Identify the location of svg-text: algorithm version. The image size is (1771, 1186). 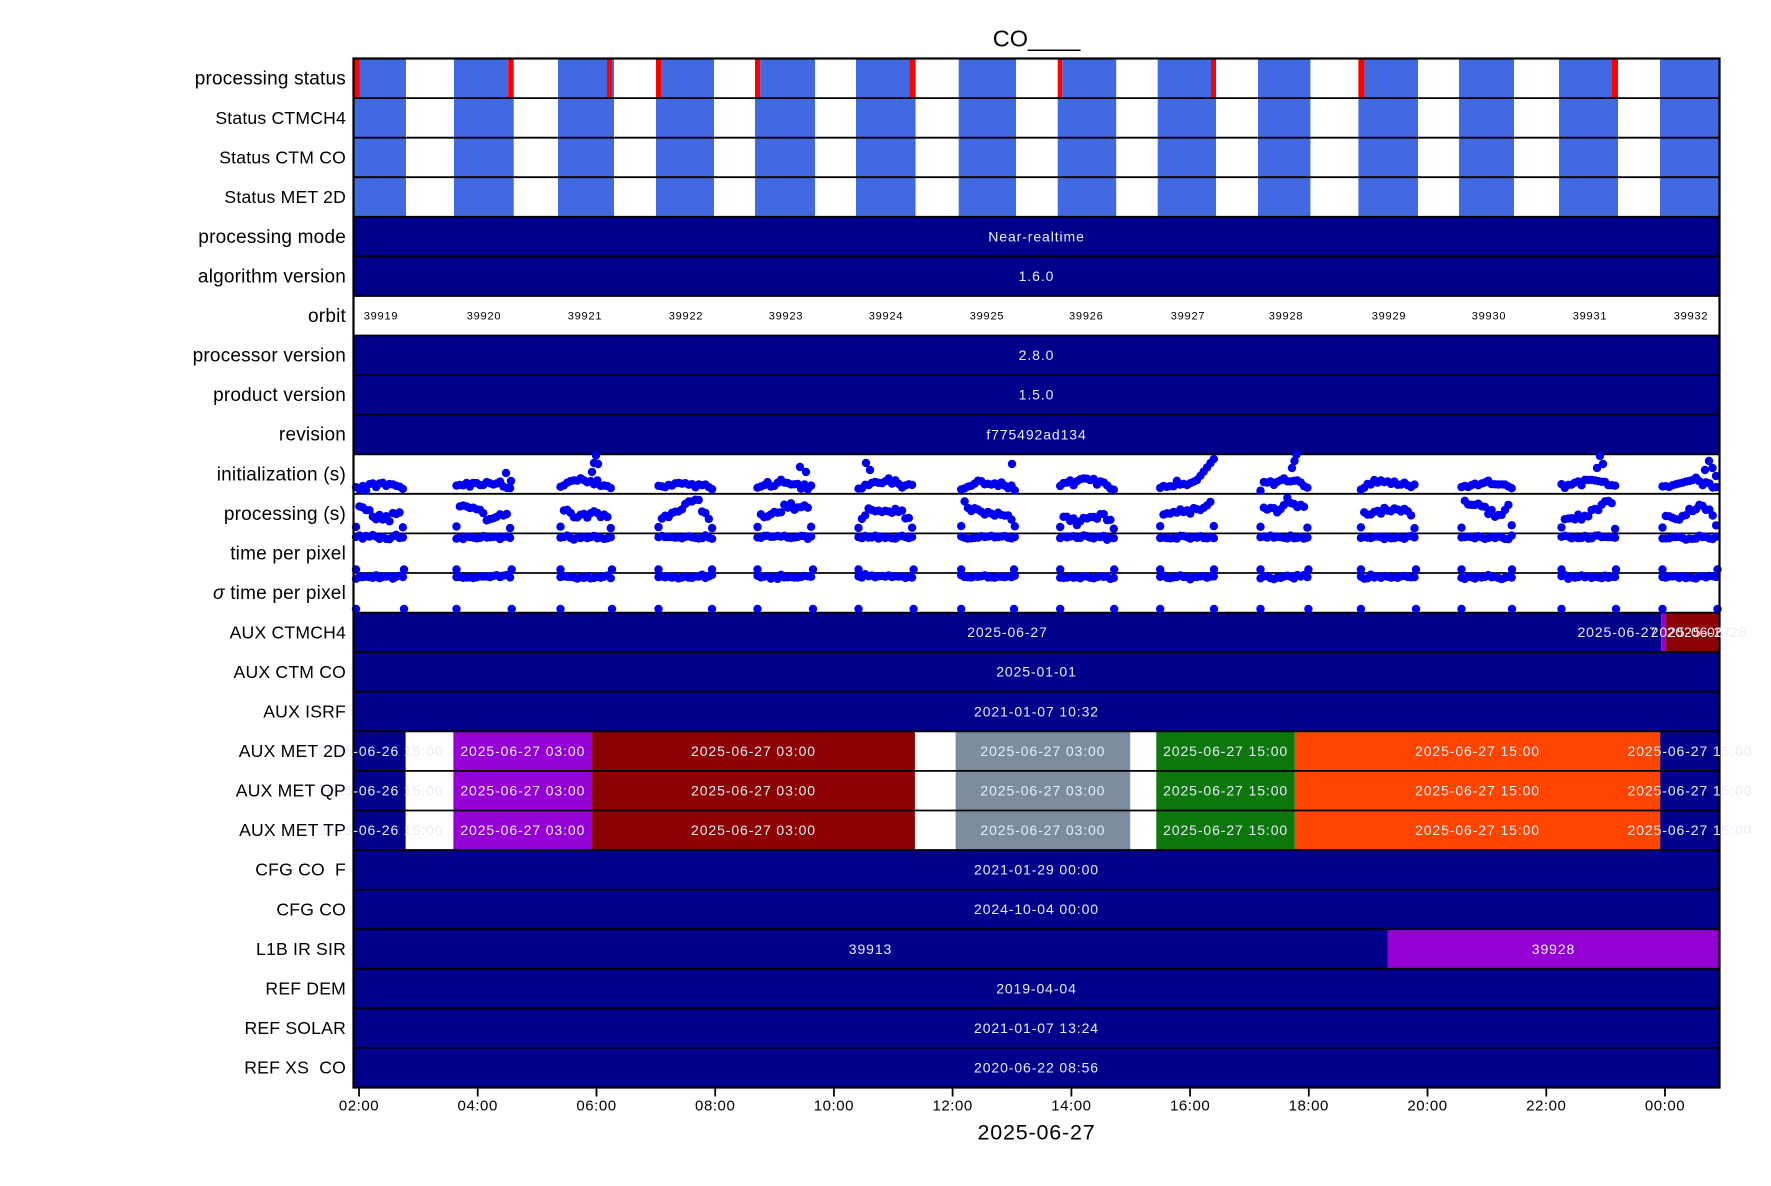
(272, 276).